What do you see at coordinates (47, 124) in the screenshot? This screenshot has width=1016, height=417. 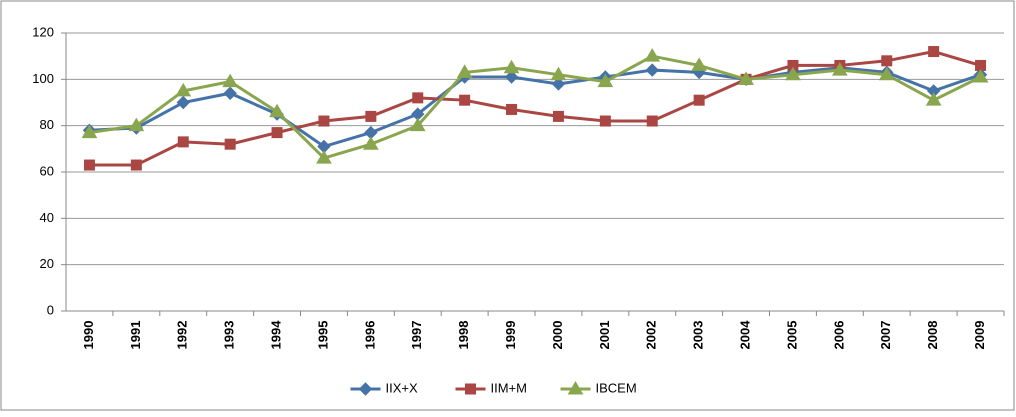 I see `y-tick-label: 80` at bounding box center [47, 124].